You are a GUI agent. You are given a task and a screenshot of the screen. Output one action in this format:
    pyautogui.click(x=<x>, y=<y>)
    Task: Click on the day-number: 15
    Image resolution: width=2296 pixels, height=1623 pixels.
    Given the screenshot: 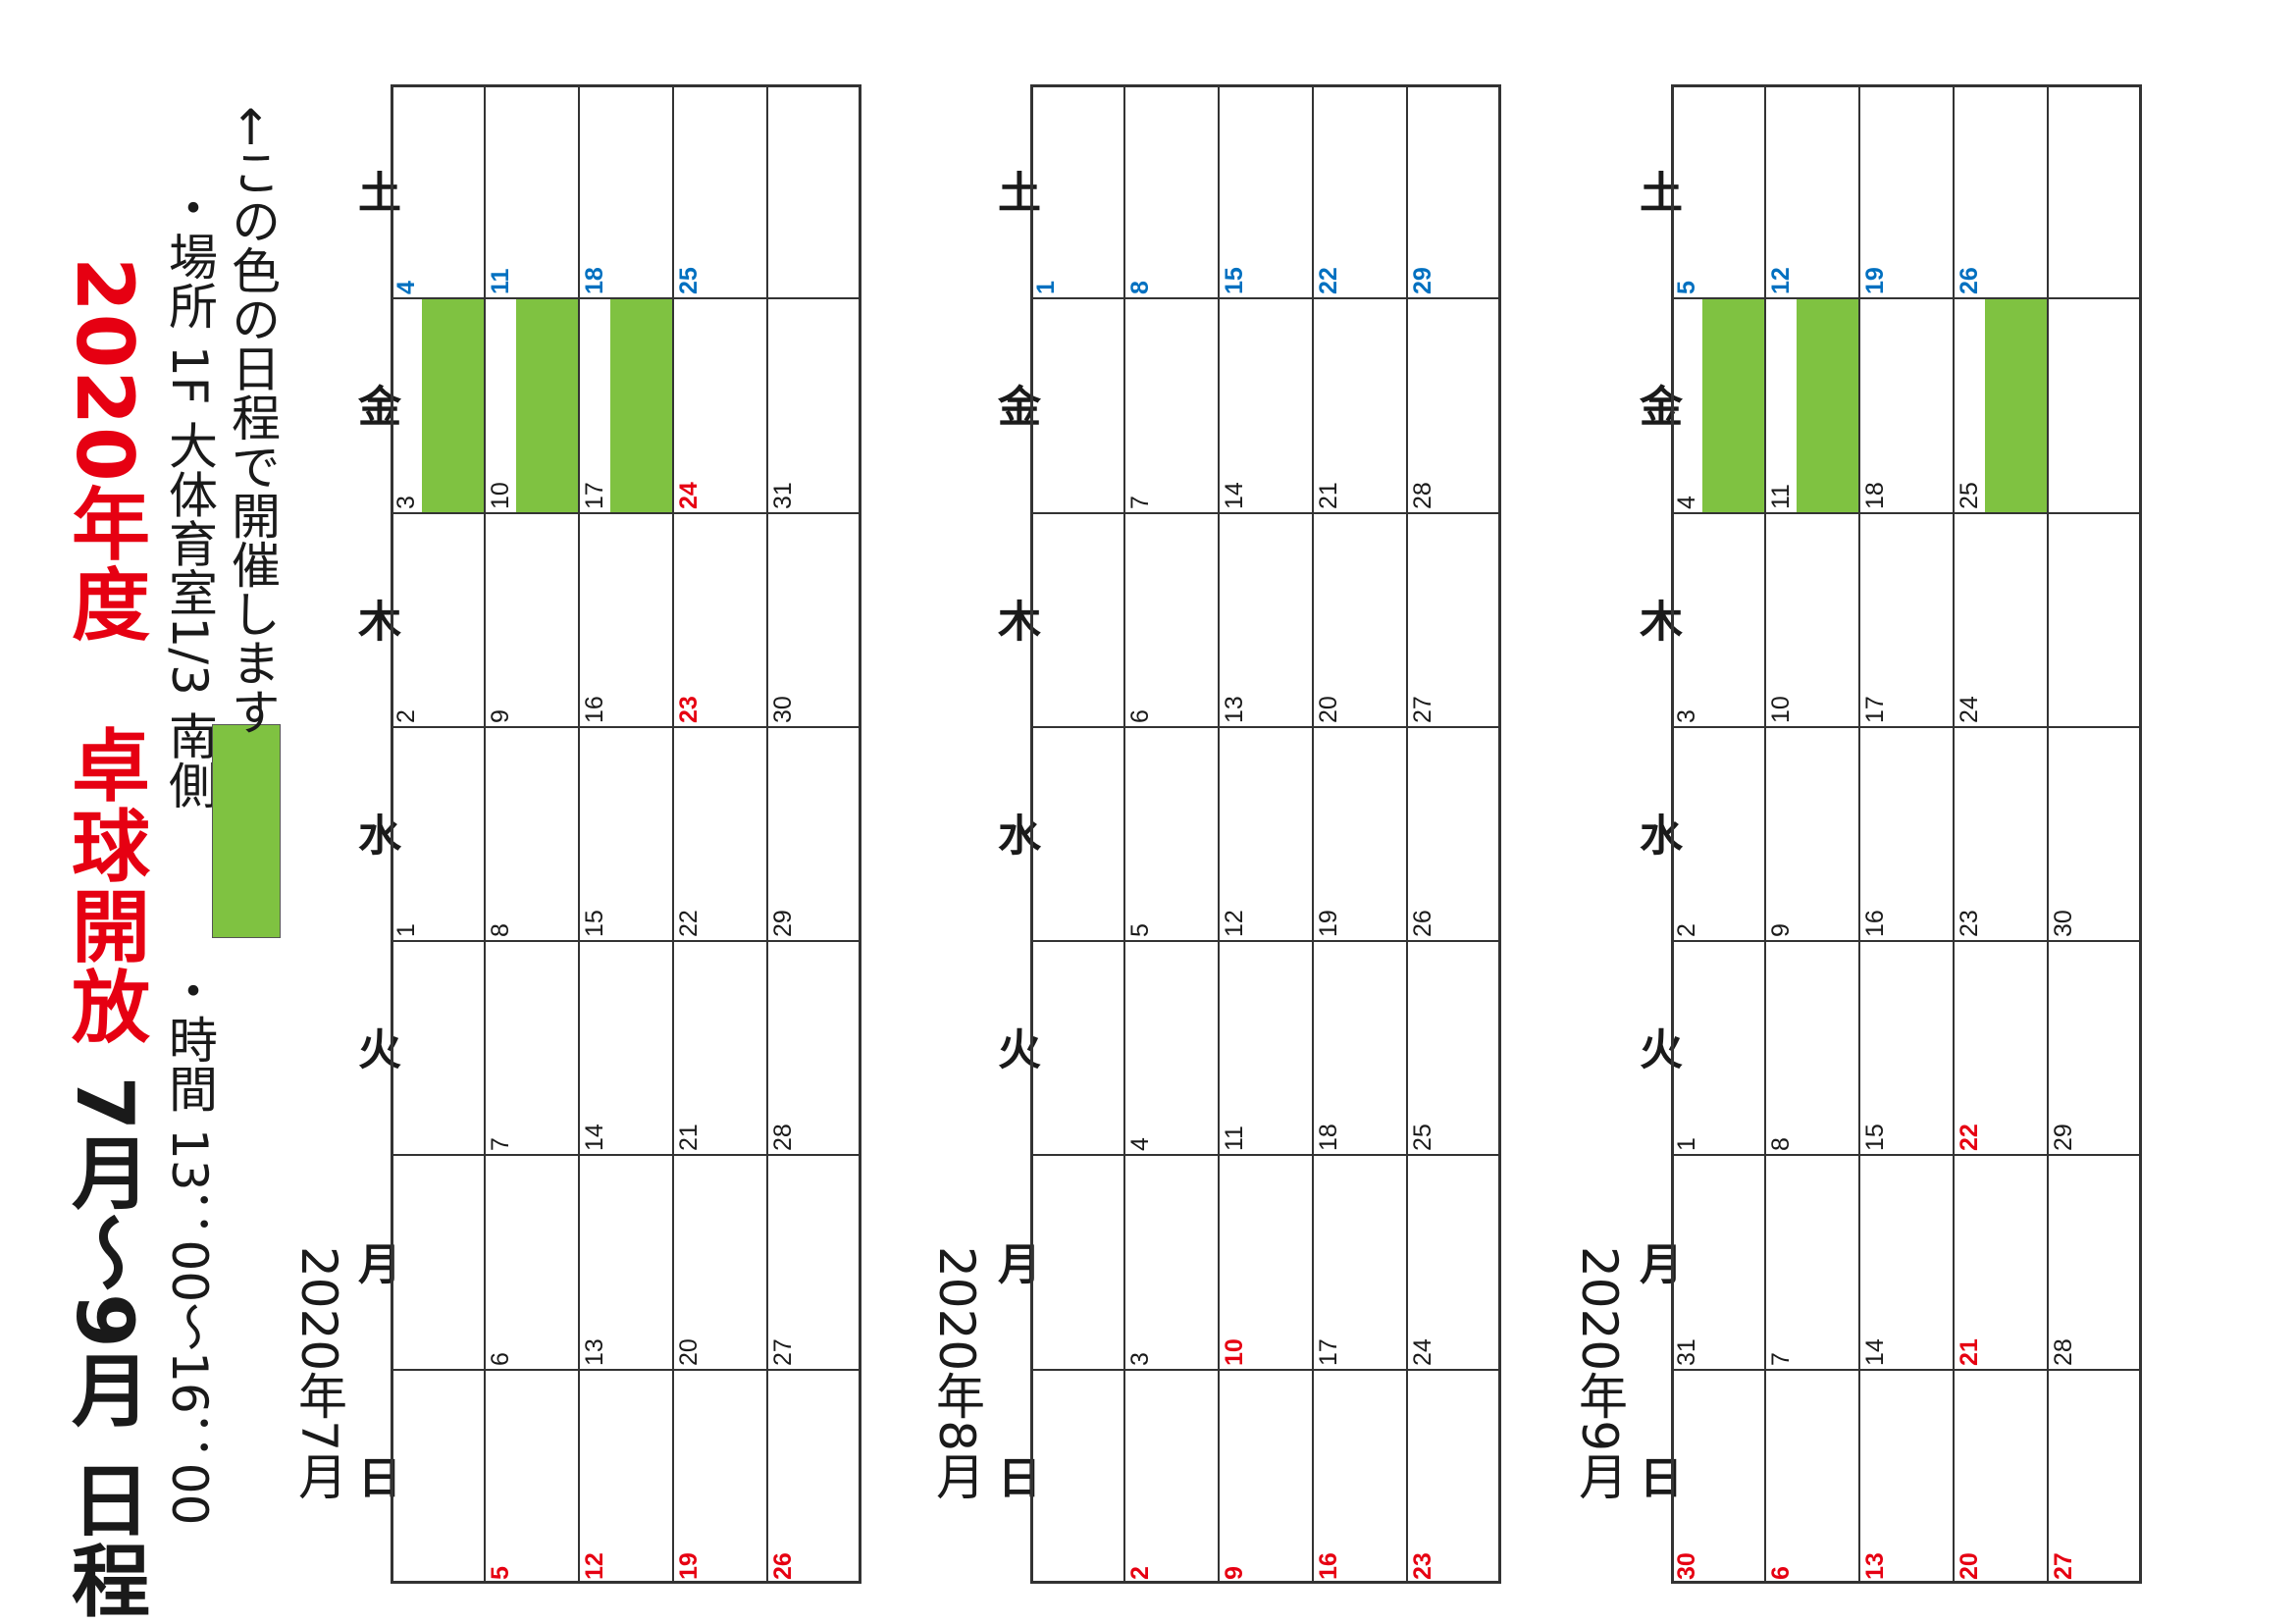 What is the action you would take?
    pyautogui.click(x=1875, y=1138)
    